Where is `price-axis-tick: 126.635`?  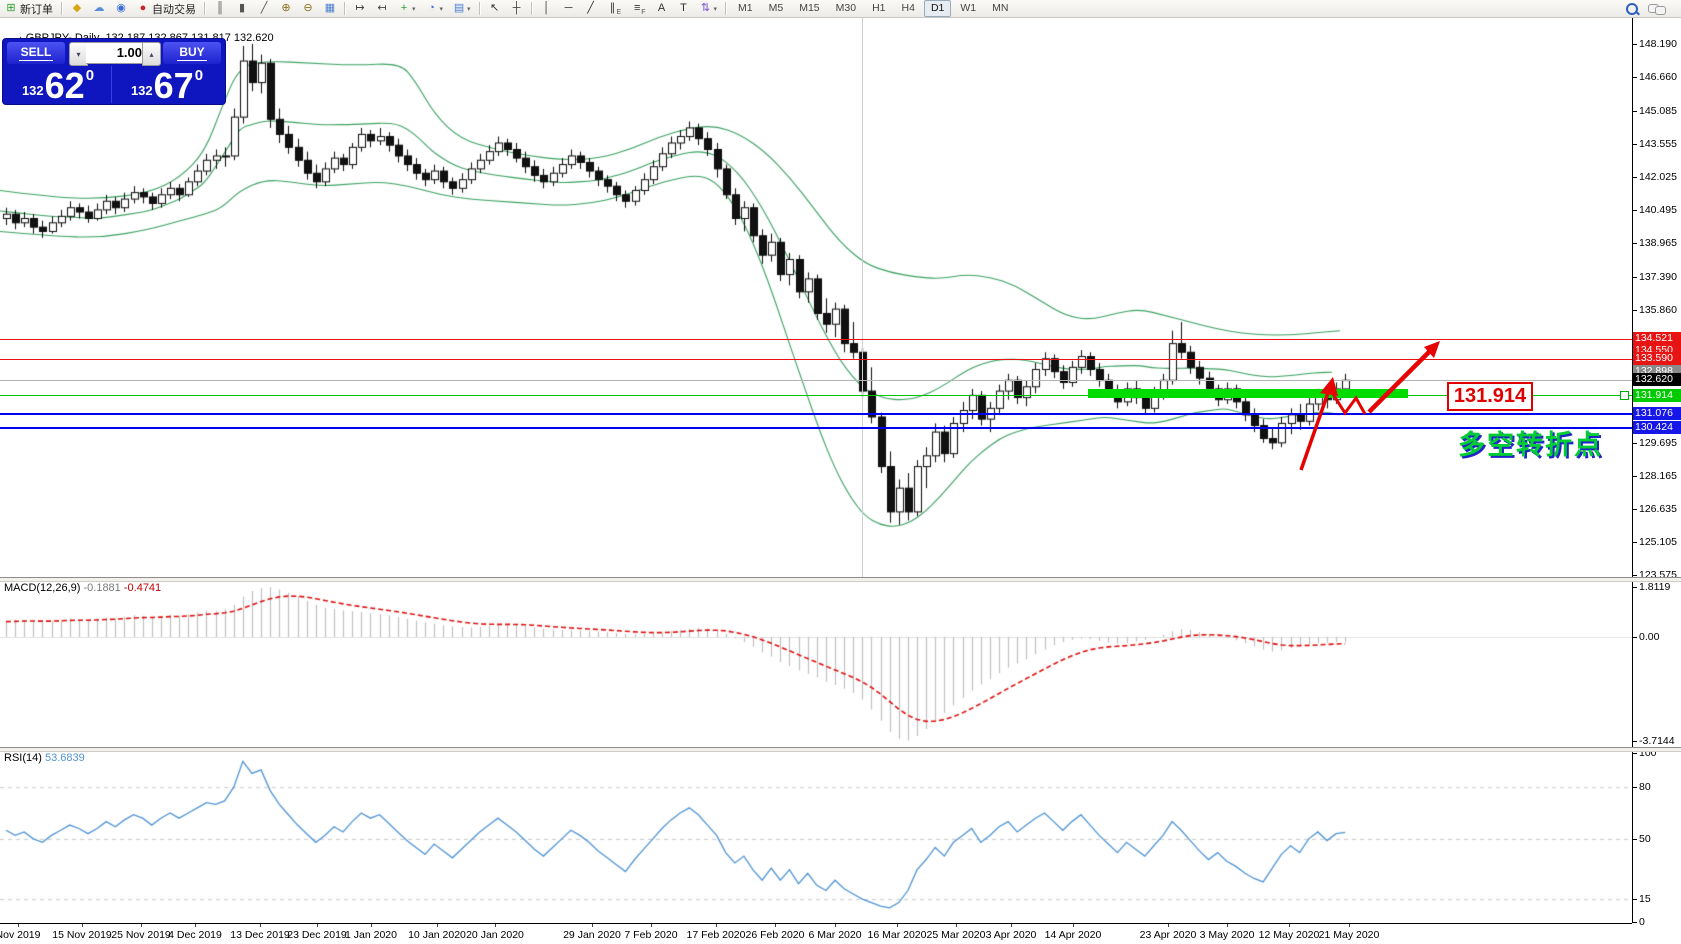
price-axis-tick: 126.635 is located at coordinates (1658, 508).